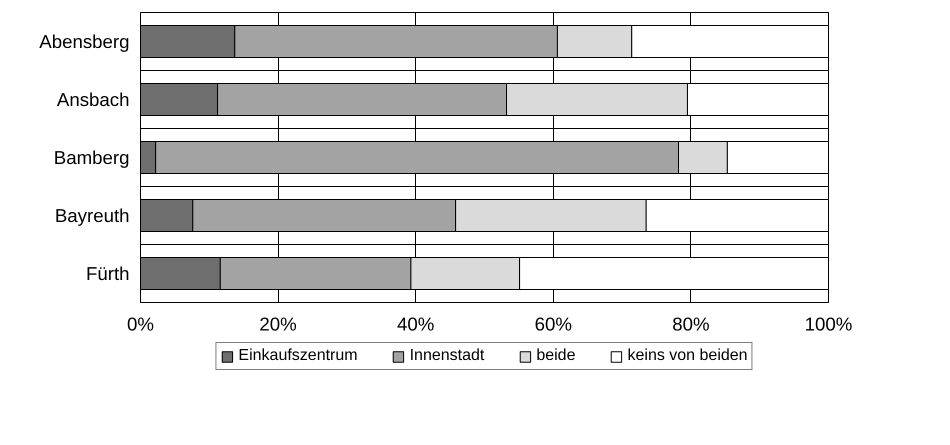 Image resolution: width=950 pixels, height=445 pixels. Describe the element at coordinates (415, 324) in the screenshot. I see `x-tick-label: 40%` at that location.